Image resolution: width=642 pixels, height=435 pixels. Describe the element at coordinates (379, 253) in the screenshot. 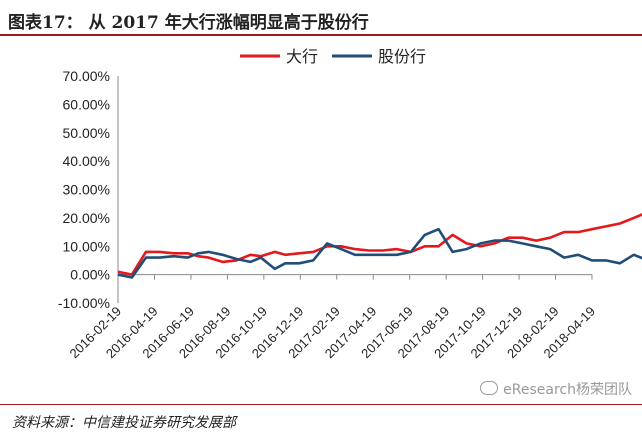

I see `series-line-joint-stock-banks` at that location.